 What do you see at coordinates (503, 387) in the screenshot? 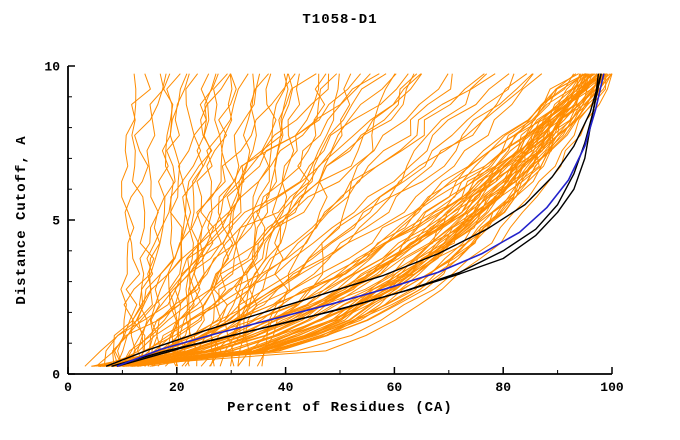
I see `svg-text: 80` at bounding box center [503, 387].